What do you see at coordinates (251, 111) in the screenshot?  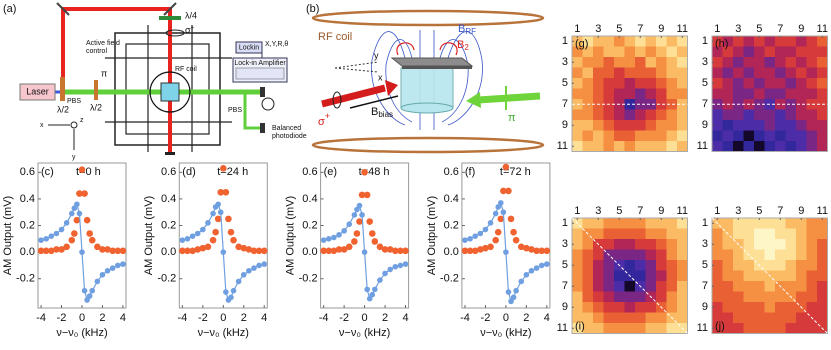 I see `pump-beam` at bounding box center [251, 111].